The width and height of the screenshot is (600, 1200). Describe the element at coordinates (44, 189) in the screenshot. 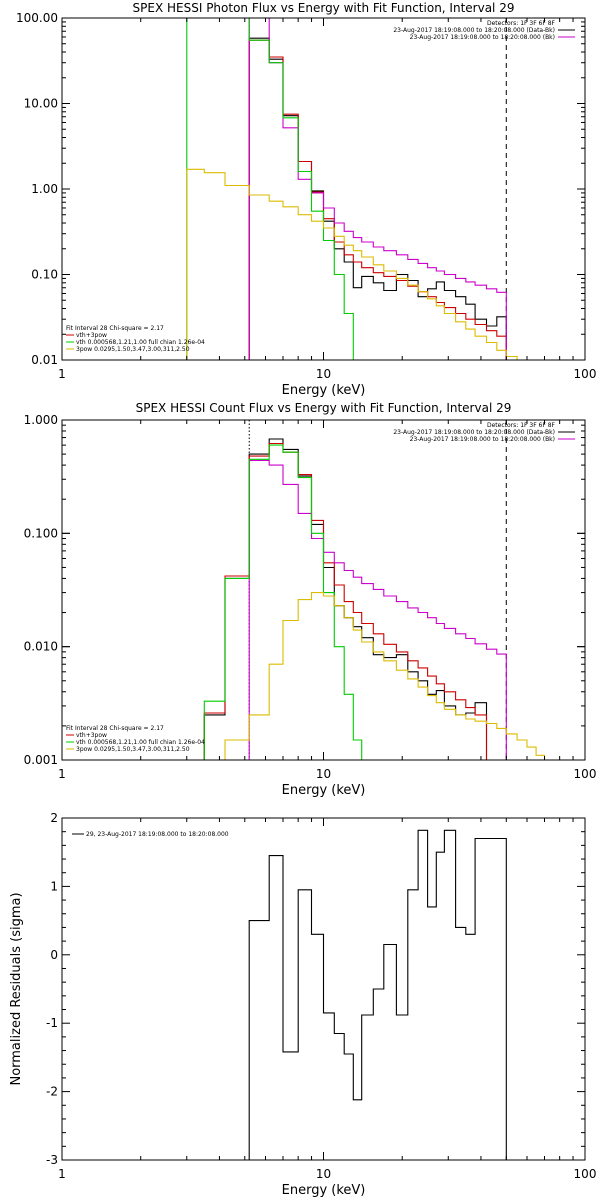

I see `y-tick-label: 1.00` at that location.